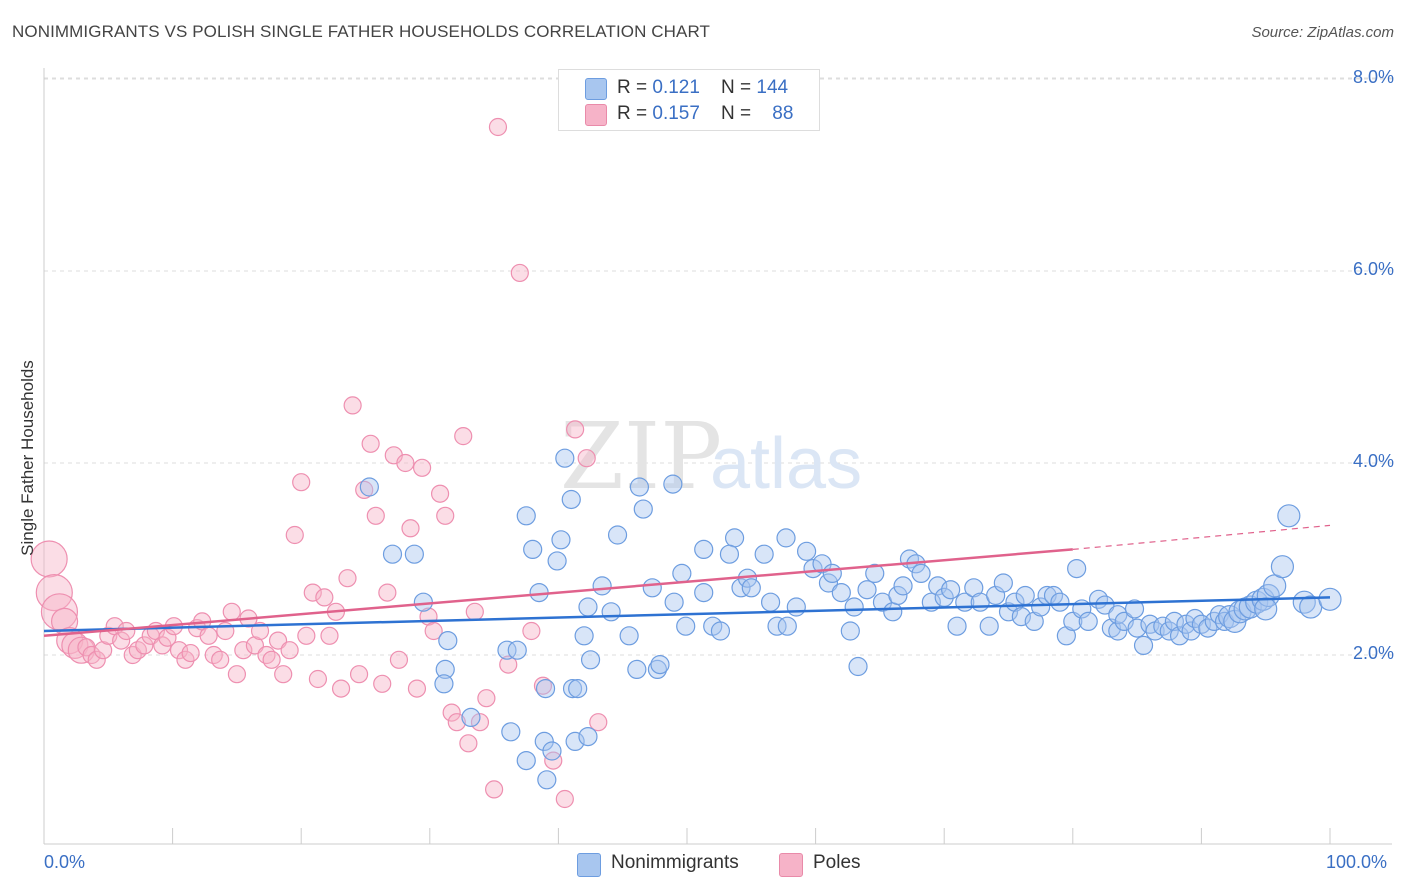  What do you see at coordinates (705, 113) in the screenshot?
I see `legend-stats-pink: R = 0.157 N = 88` at bounding box center [705, 113].